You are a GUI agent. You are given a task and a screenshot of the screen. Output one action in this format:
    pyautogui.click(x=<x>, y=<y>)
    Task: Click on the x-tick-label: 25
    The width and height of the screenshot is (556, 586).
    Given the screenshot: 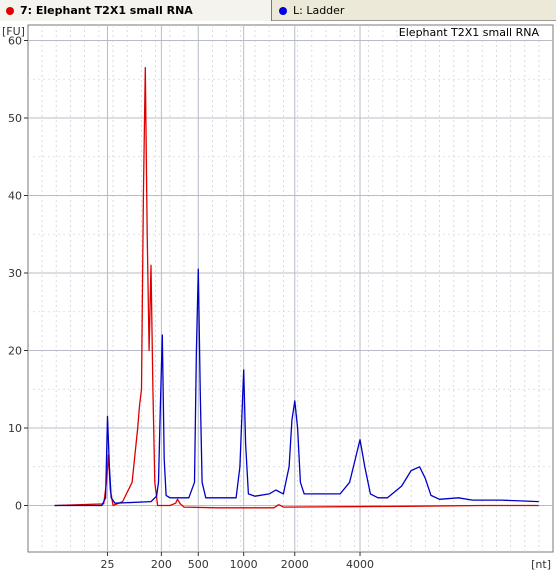 What is the action you would take?
    pyautogui.click(x=107, y=564)
    